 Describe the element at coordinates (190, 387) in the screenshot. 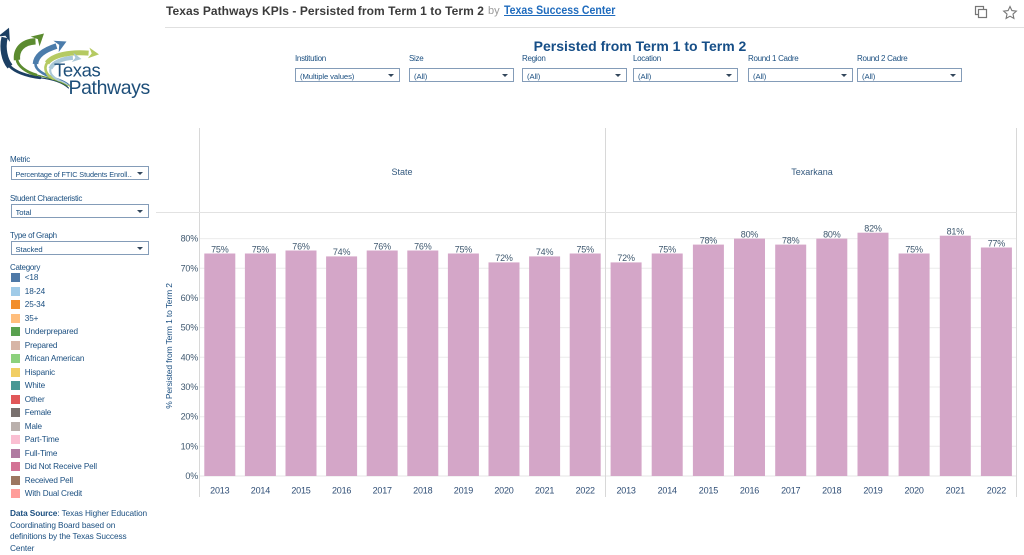

I see `svg-text: 30%` at that location.